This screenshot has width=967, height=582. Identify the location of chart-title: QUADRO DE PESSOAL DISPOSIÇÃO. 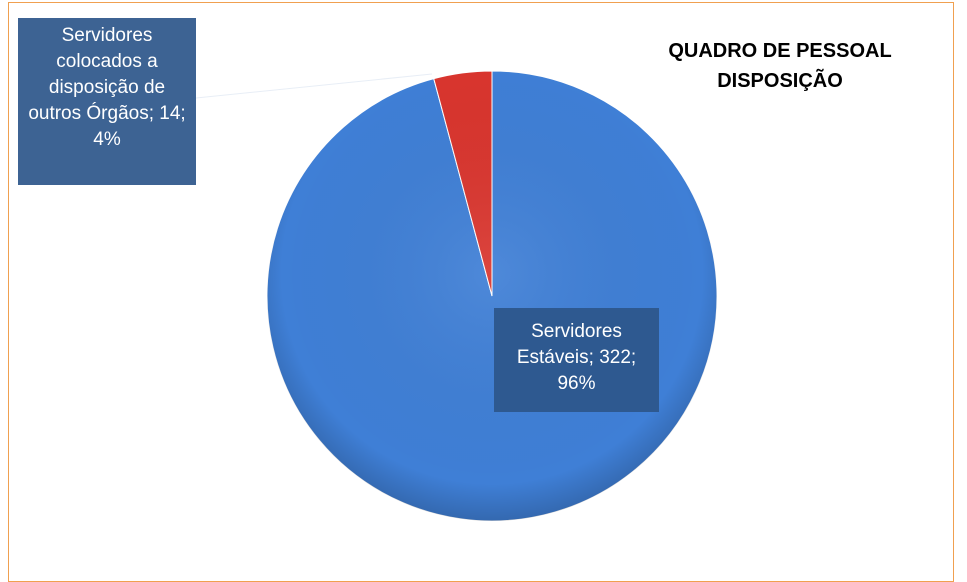
(780, 66).